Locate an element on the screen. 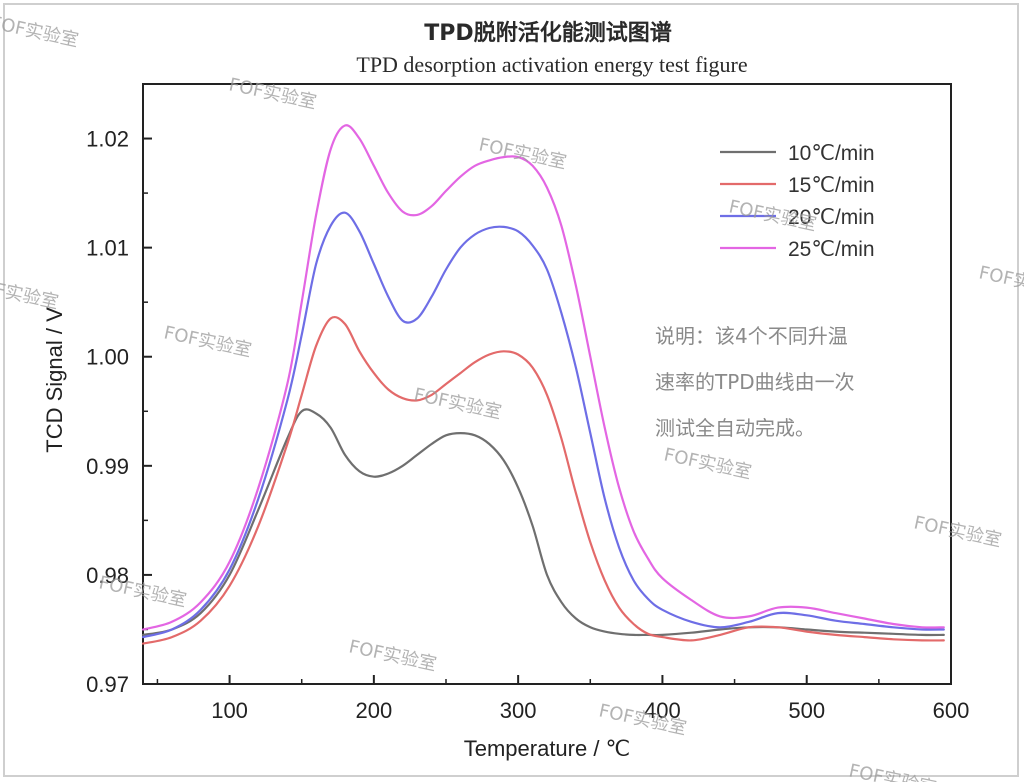 The height and width of the screenshot is (782, 1024). legend-label-4: 25℃/min is located at coordinates (831, 249).